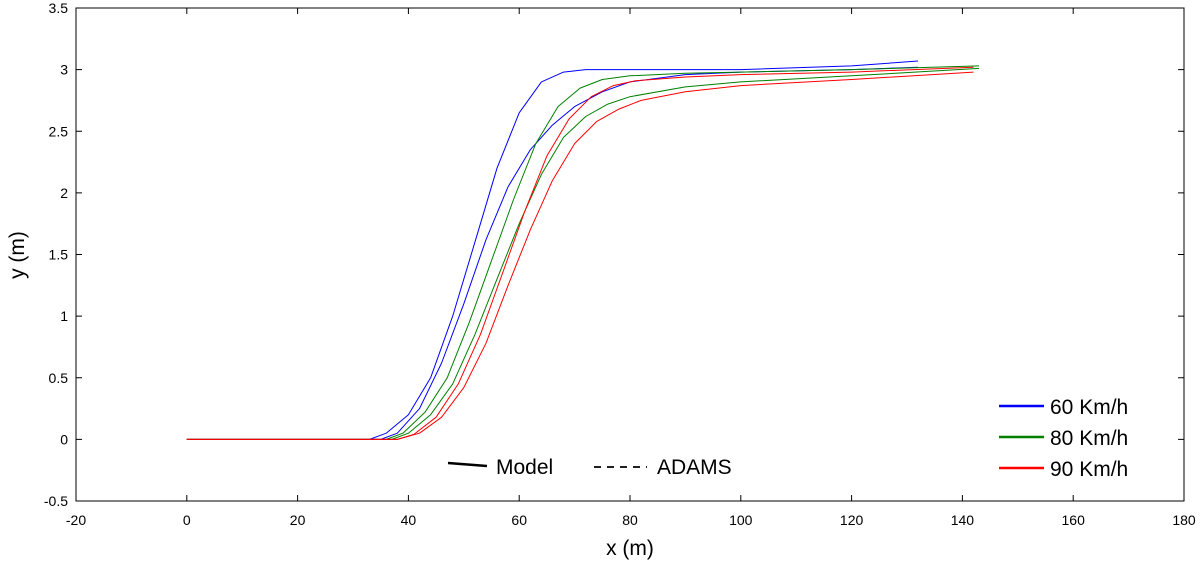  What do you see at coordinates (187, 520) in the screenshot?
I see `x-tick-label: 0` at bounding box center [187, 520].